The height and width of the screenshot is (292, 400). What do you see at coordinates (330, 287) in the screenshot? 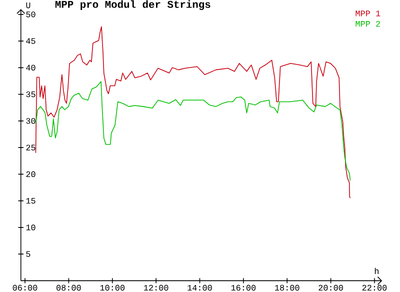
I see `x-tick-label: 20:00` at bounding box center [330, 287].